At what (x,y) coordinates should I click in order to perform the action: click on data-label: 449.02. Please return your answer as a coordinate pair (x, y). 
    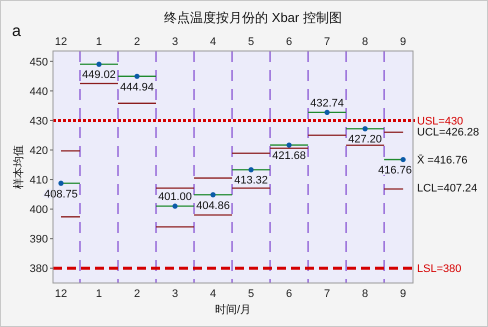
    Looking at the image, I should click on (99, 75).